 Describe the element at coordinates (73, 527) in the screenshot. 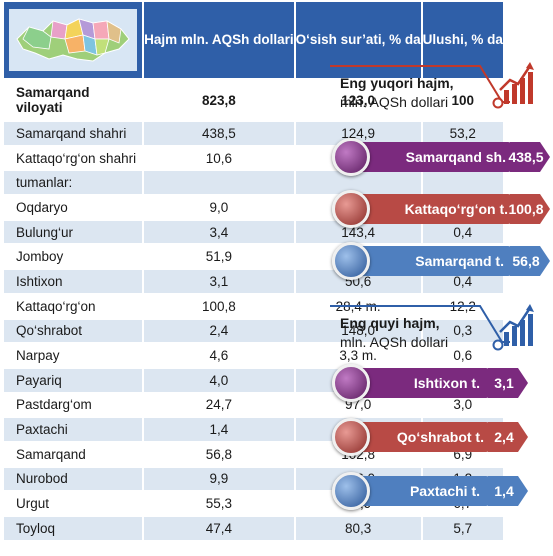

I see `row-name: Toyloq` at that location.